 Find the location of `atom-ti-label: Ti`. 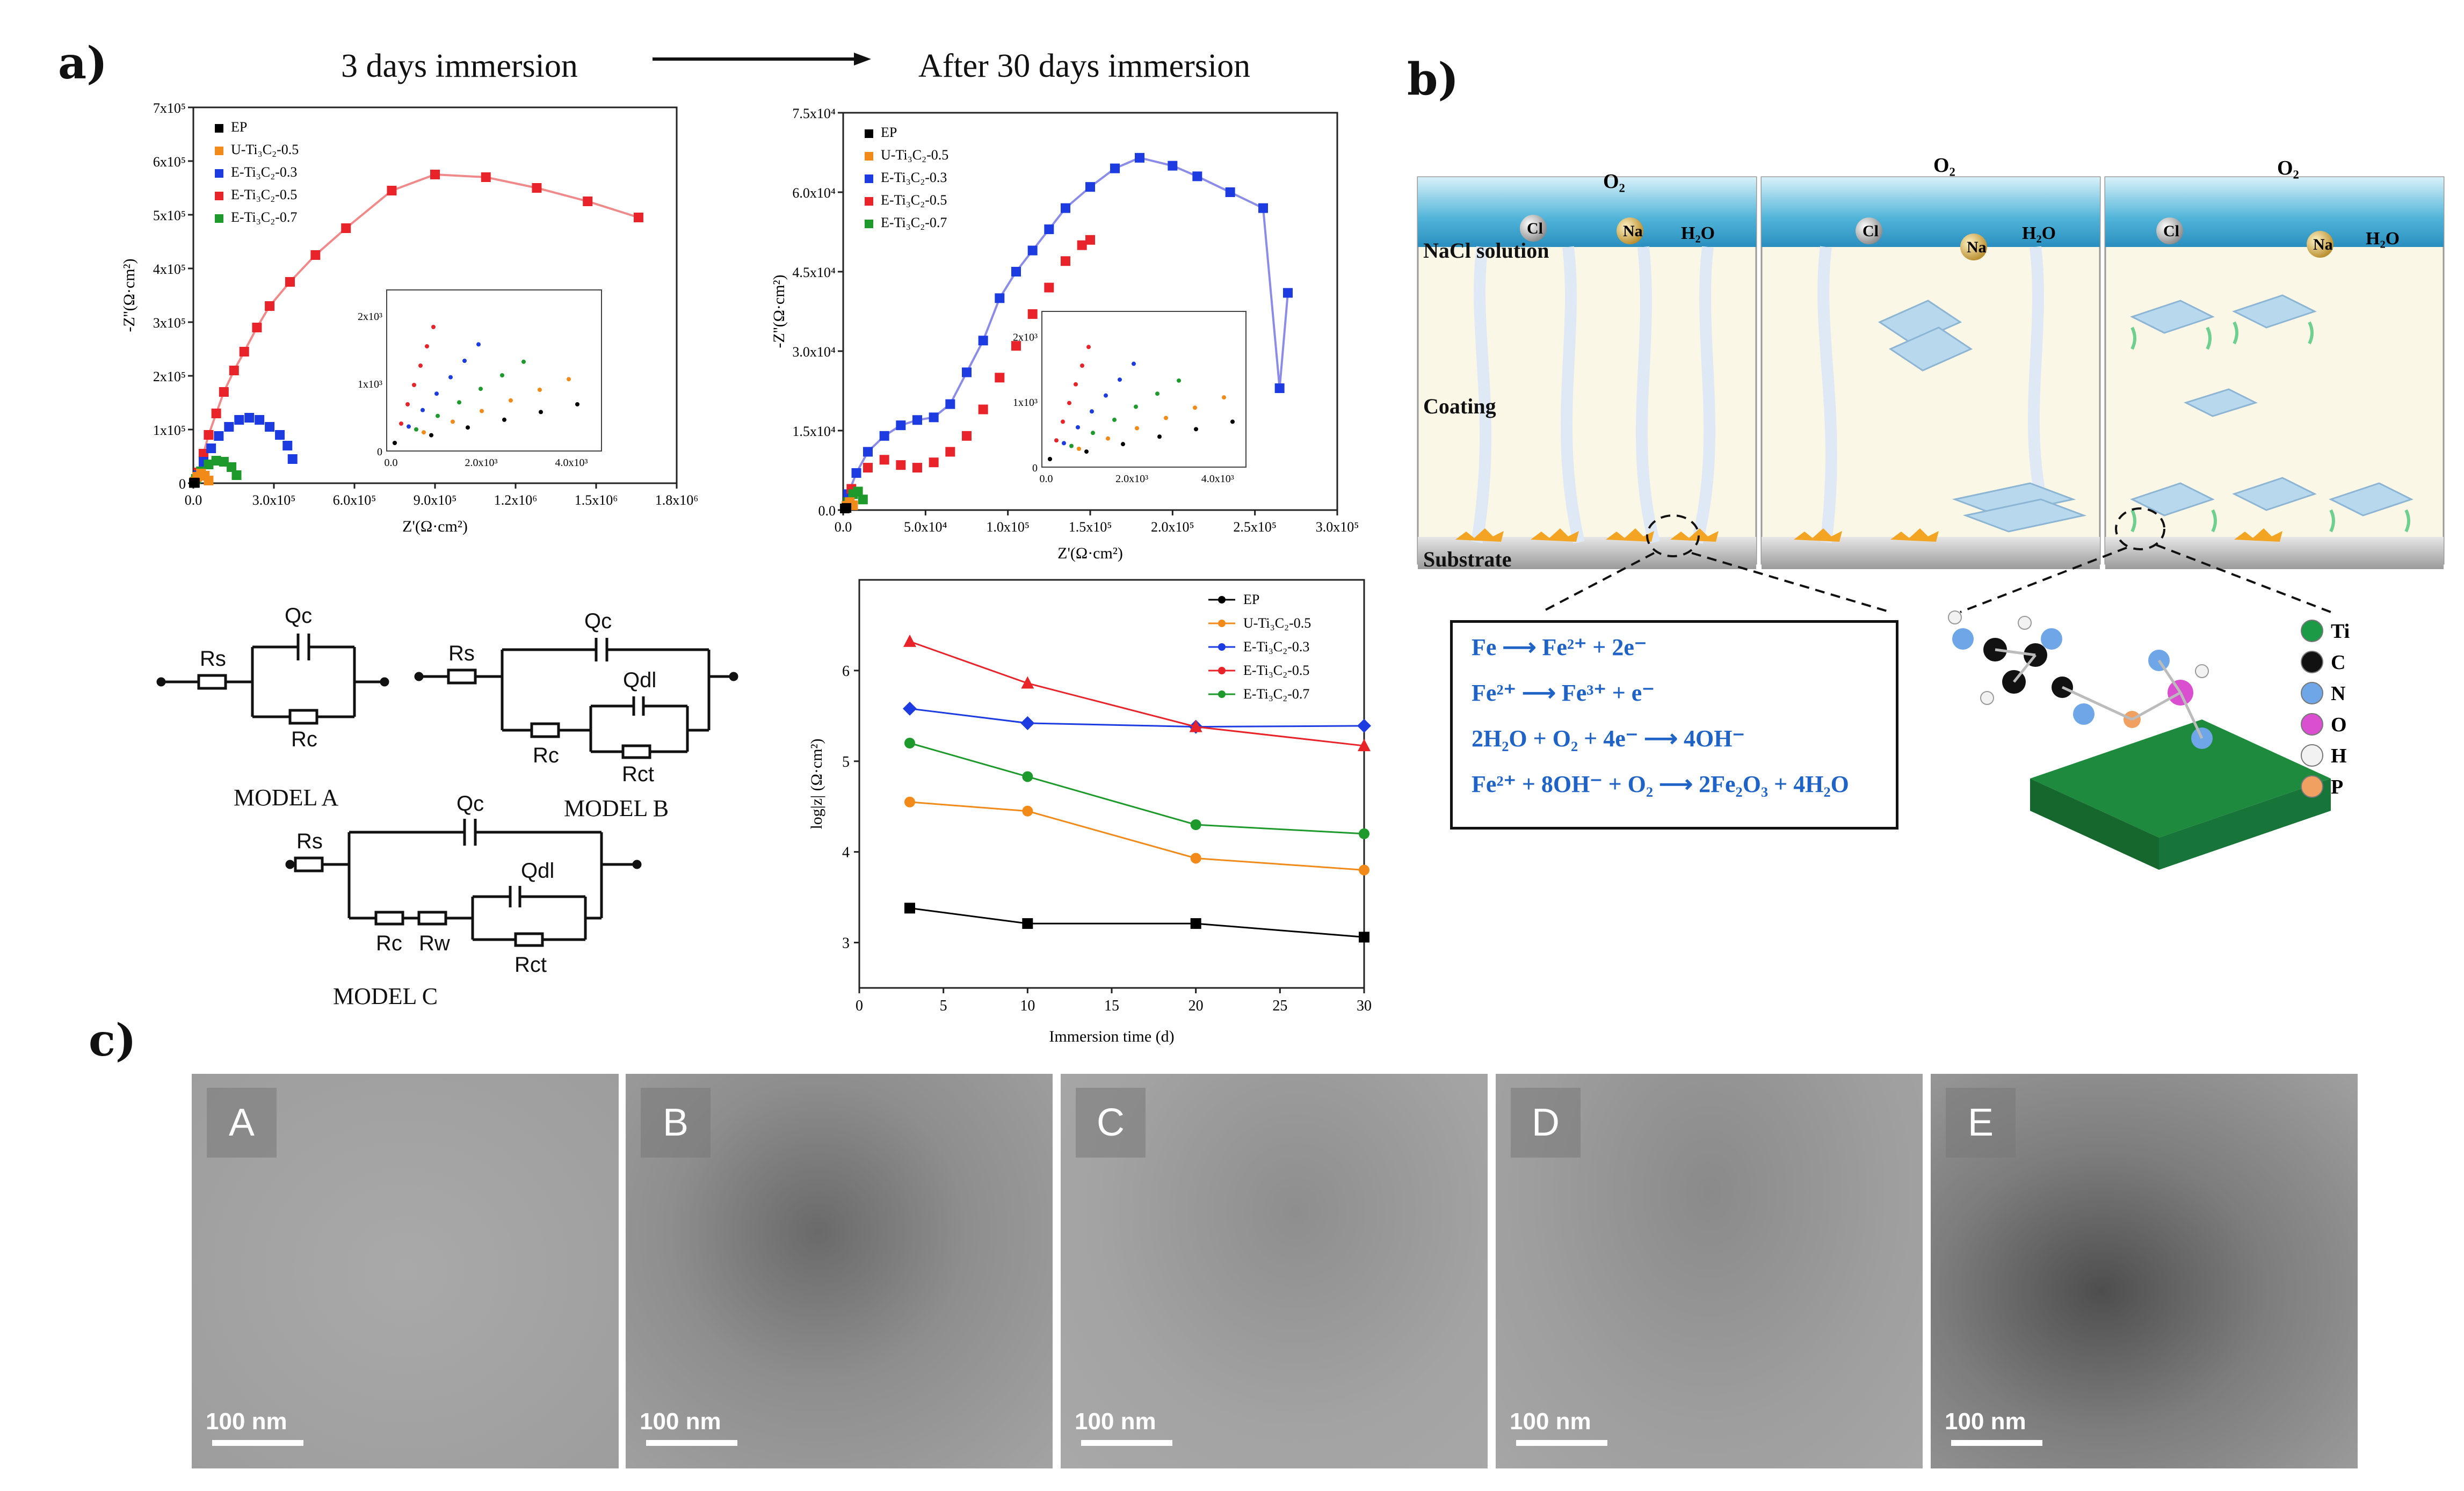

atom-ti-label: Ti is located at coordinates (2340, 631).